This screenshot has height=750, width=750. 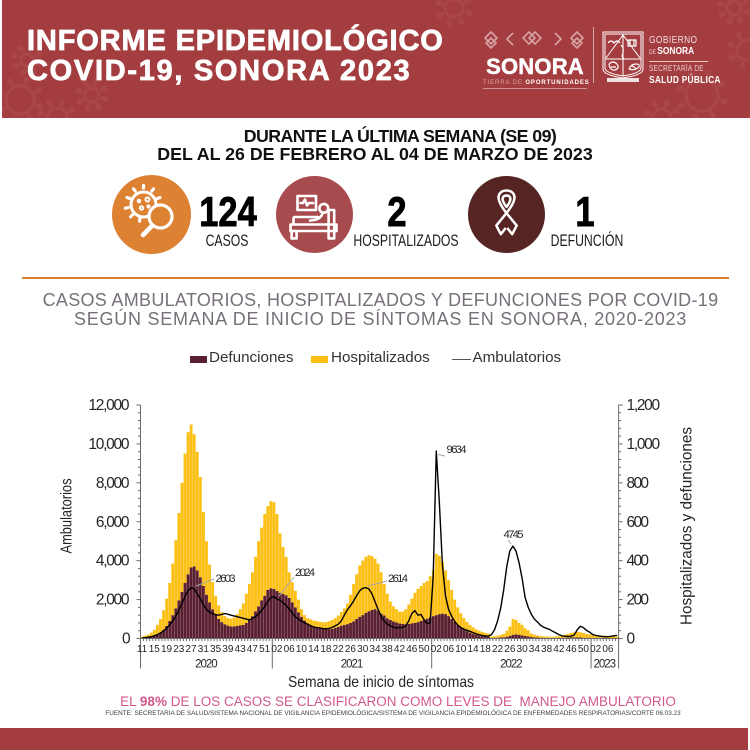 What do you see at coordinates (253, 649) in the screenshot?
I see `svg-text: 47` at bounding box center [253, 649].